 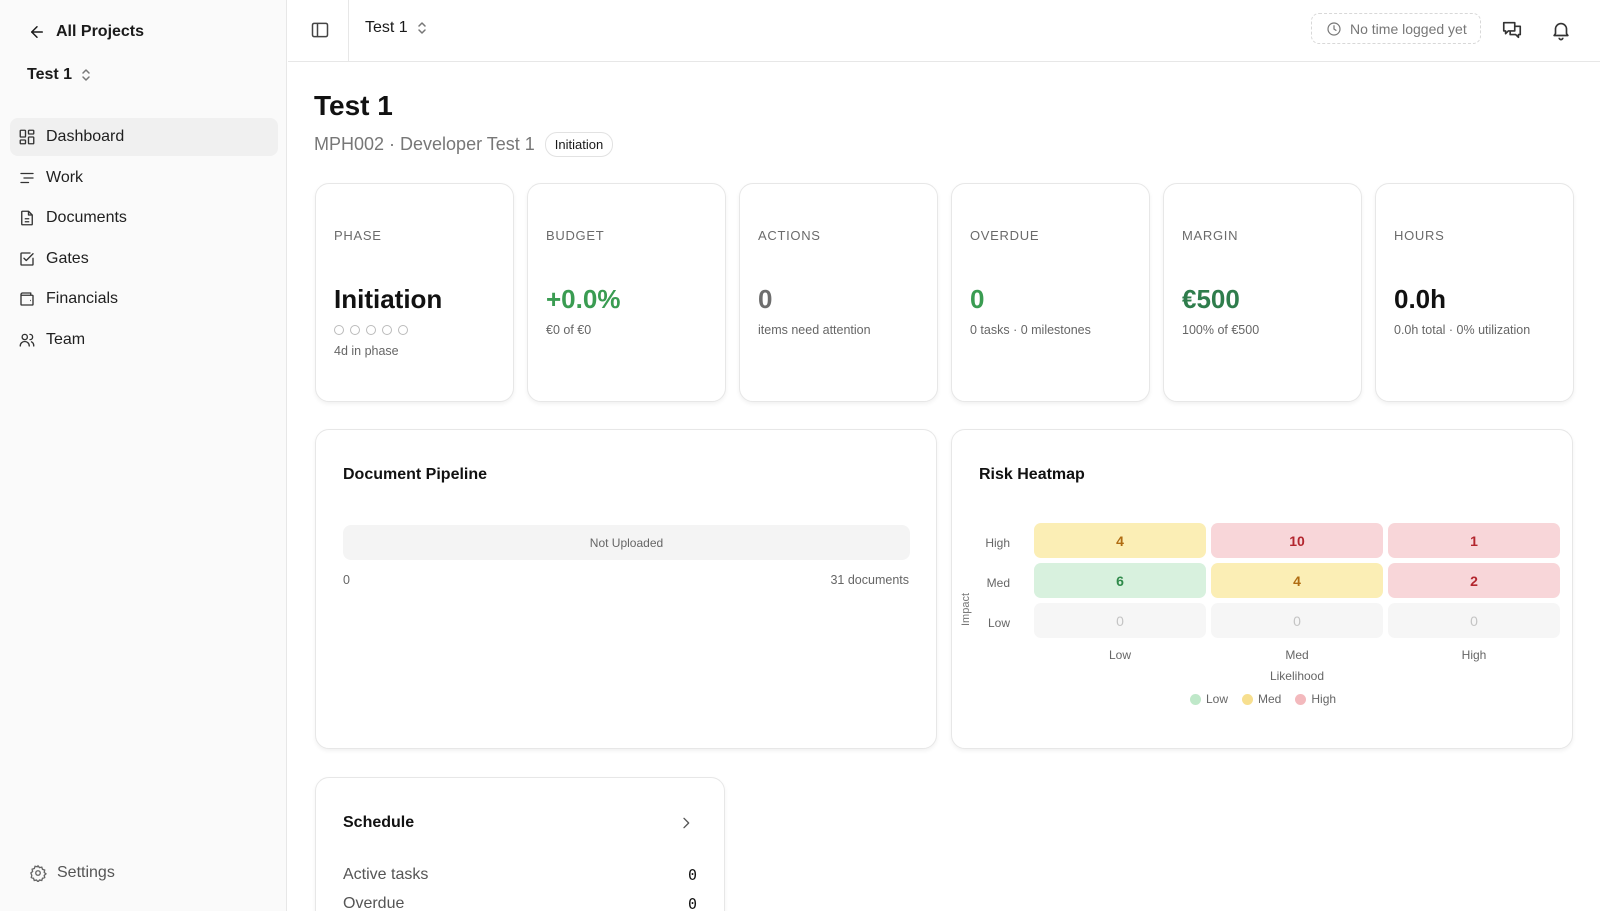 What do you see at coordinates (67, 258) in the screenshot?
I see `sidebar-item-label: Gates` at bounding box center [67, 258].